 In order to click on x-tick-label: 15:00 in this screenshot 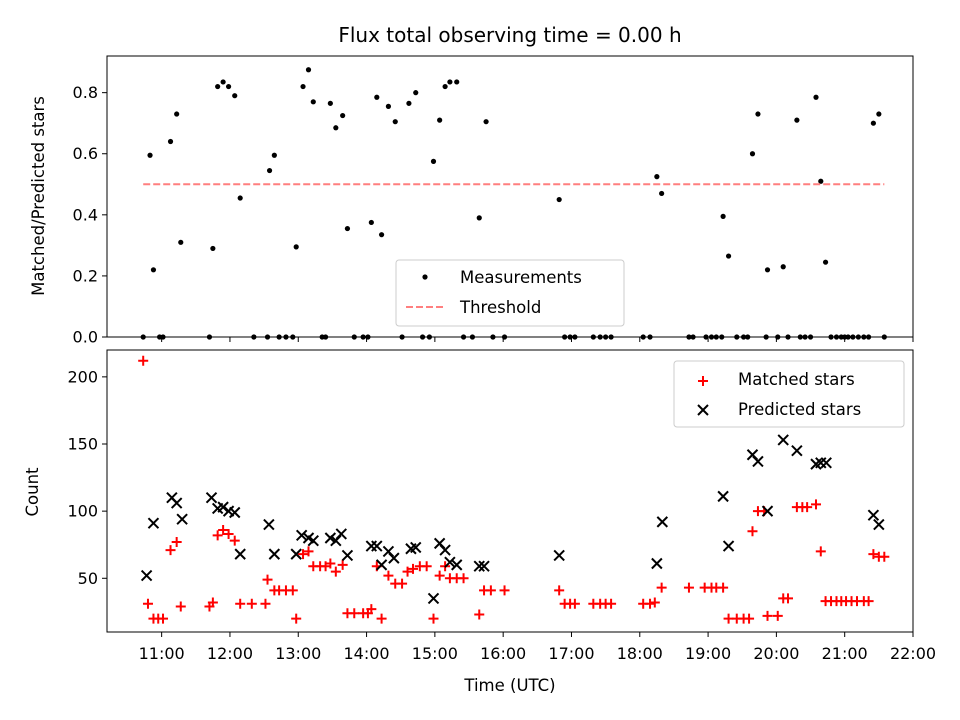, I will do `click(435, 653)`.